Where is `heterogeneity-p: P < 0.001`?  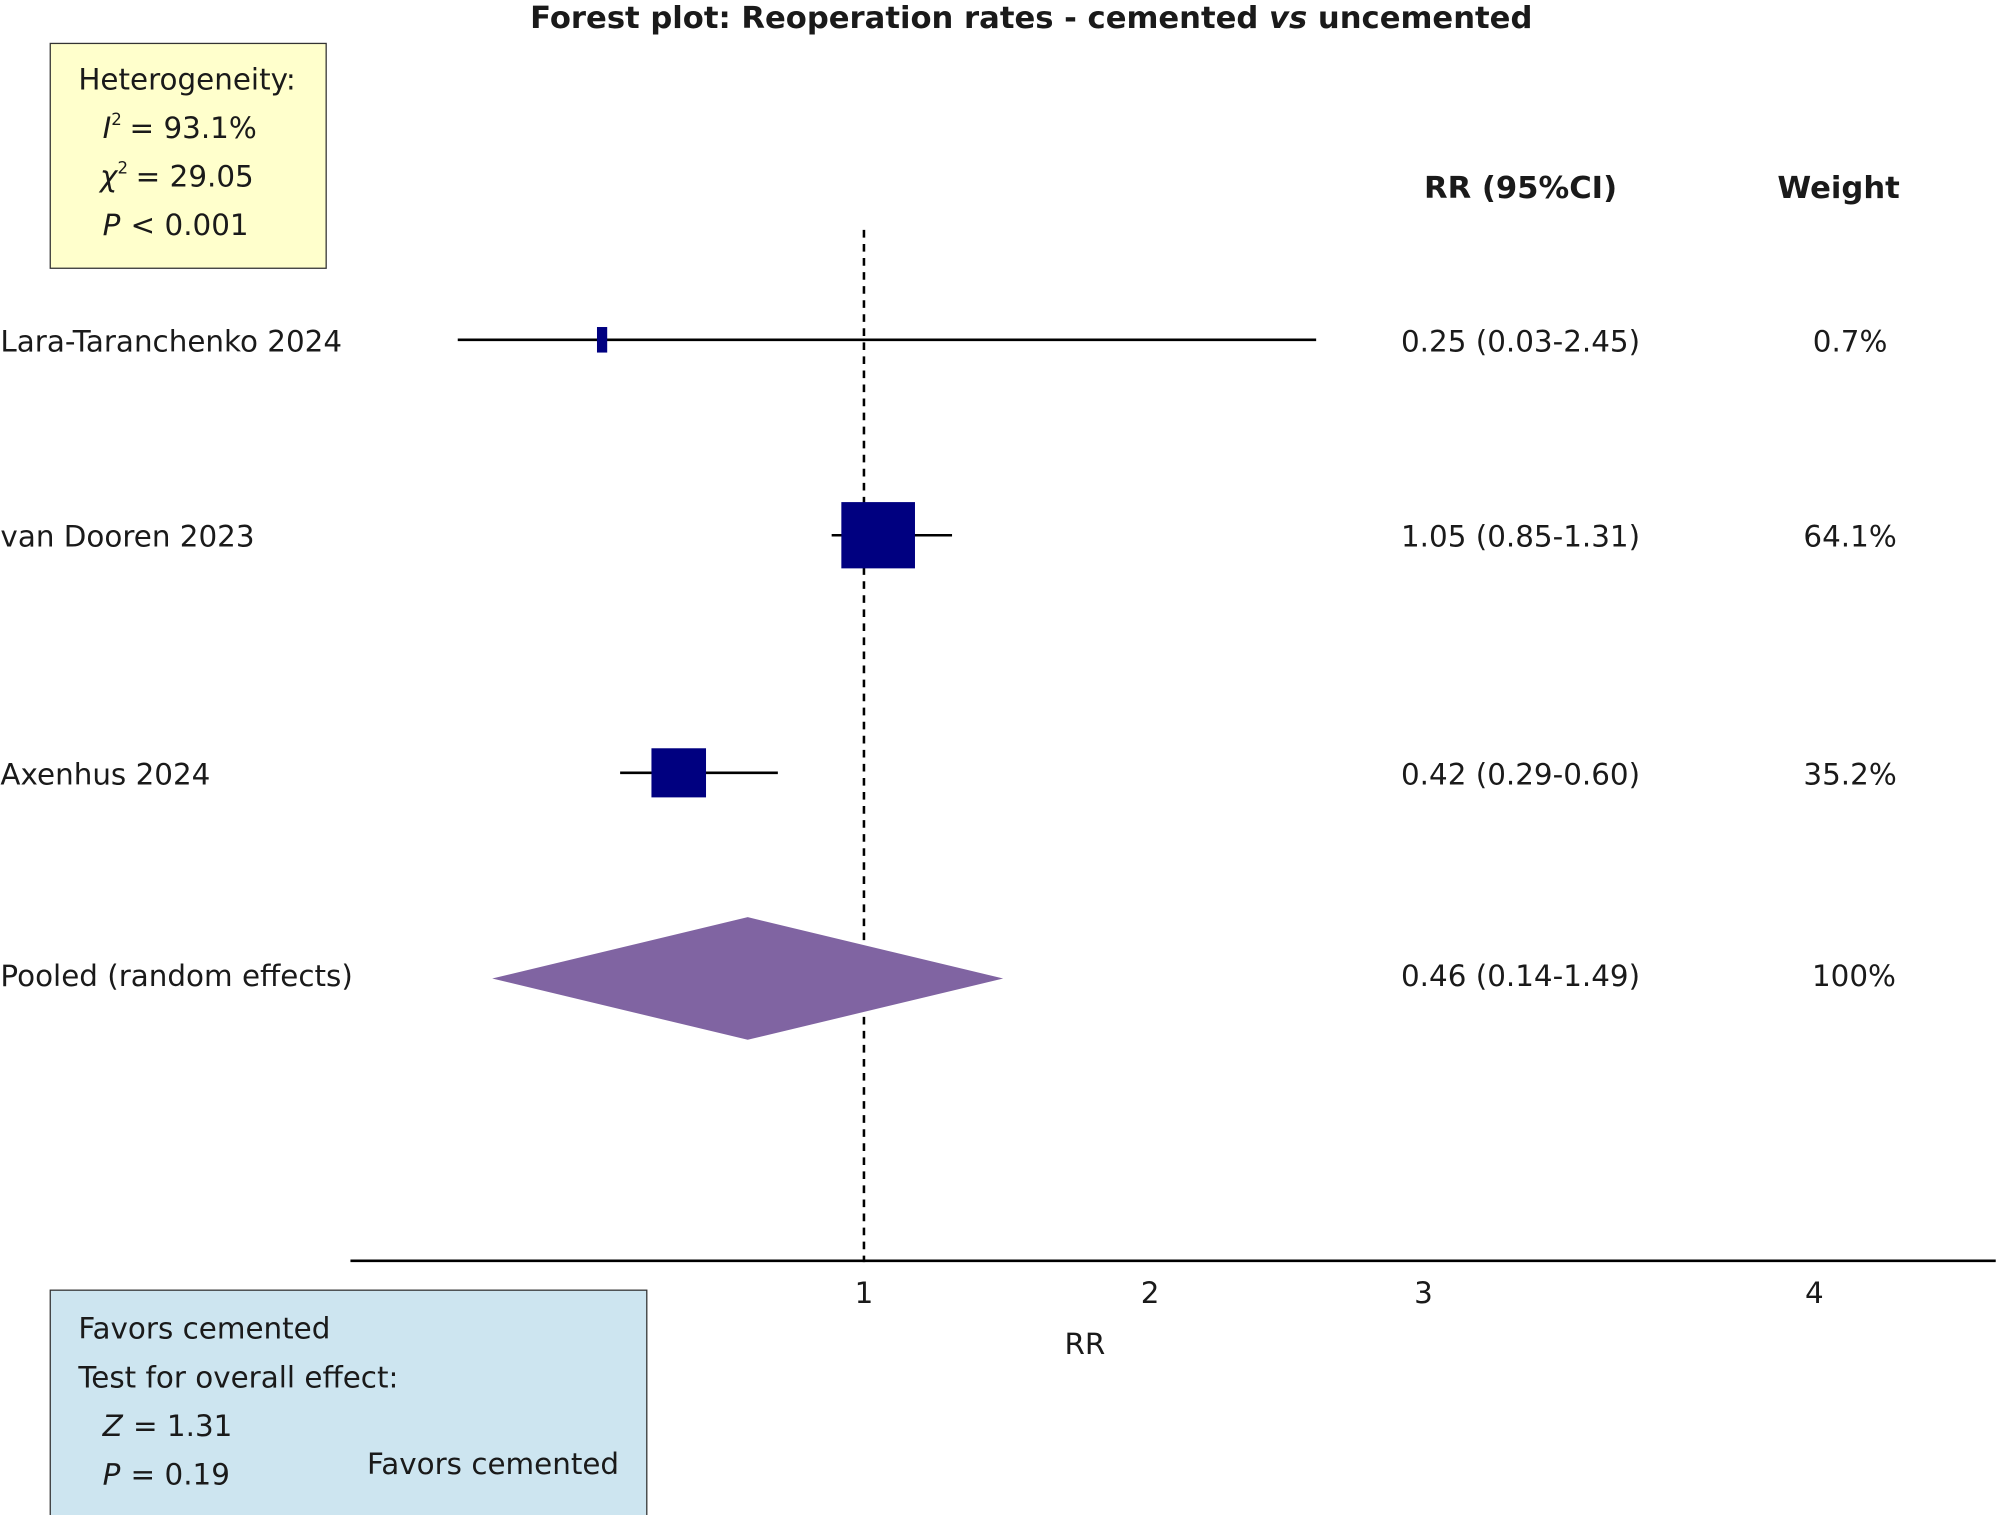
heterogeneity-p: P < 0.001 is located at coordinates (176, 225).